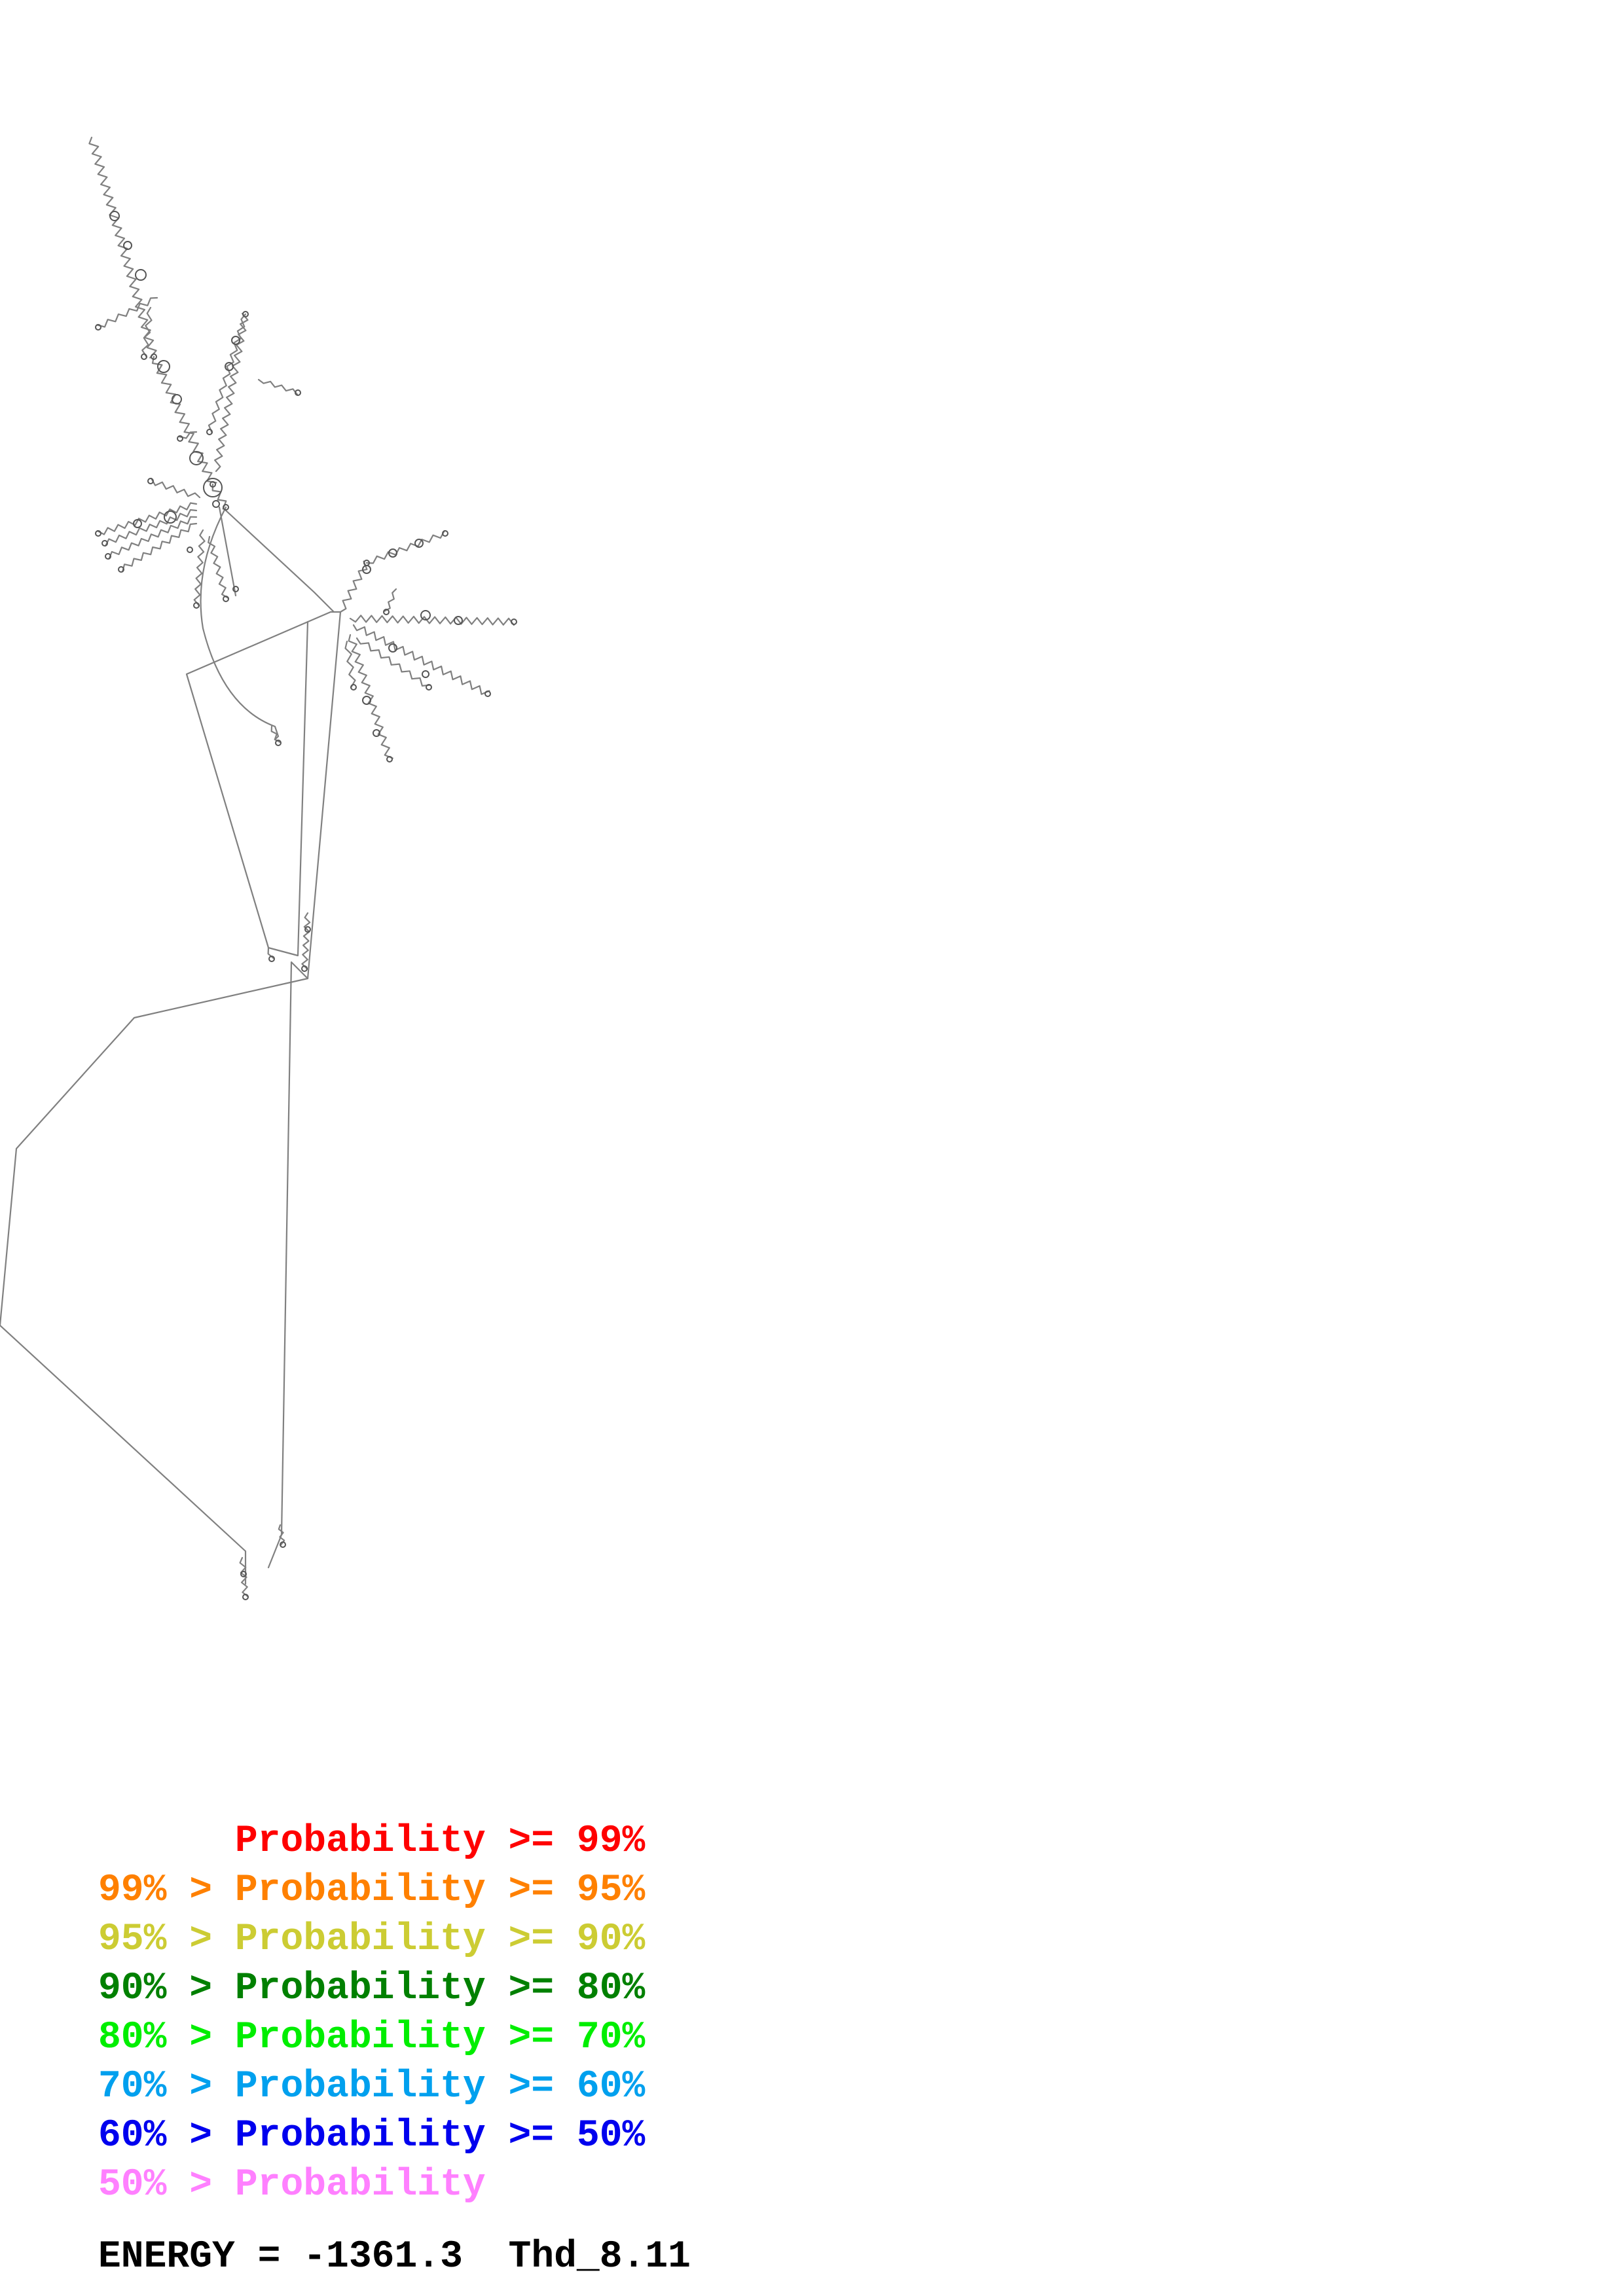 The height and width of the screenshot is (2296, 1623). I want to click on fan-3-hairpin, so click(108, 556).